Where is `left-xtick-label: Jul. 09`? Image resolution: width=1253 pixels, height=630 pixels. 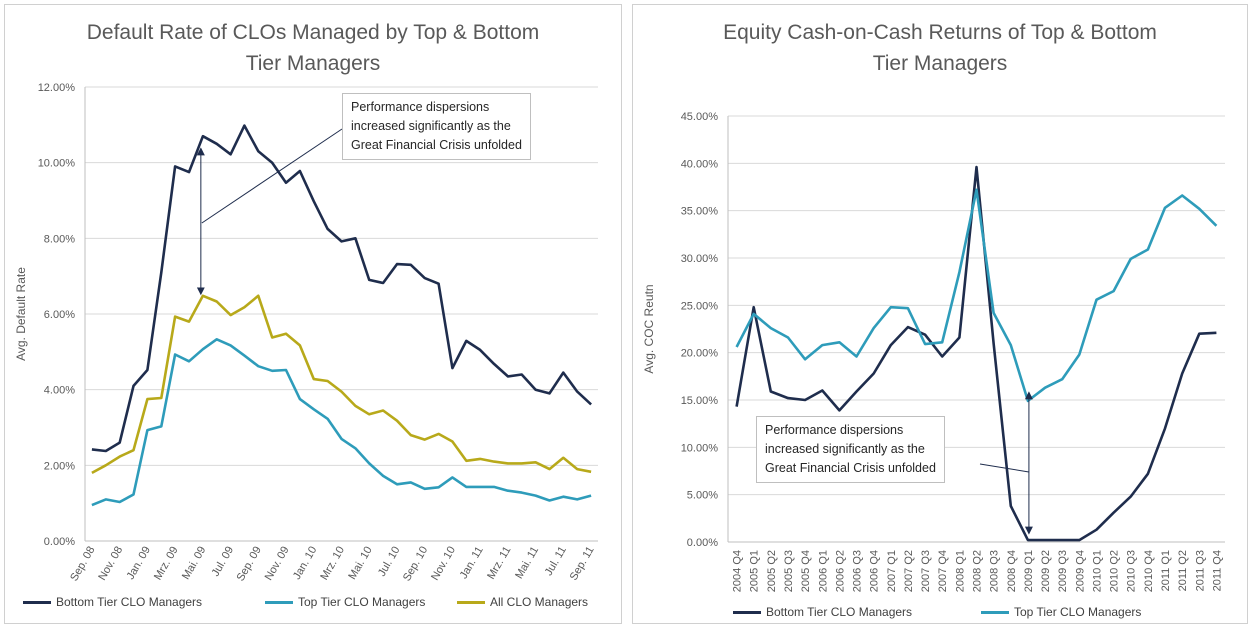
left-xtick-label: Jul. 09 is located at coordinates (223, 562).